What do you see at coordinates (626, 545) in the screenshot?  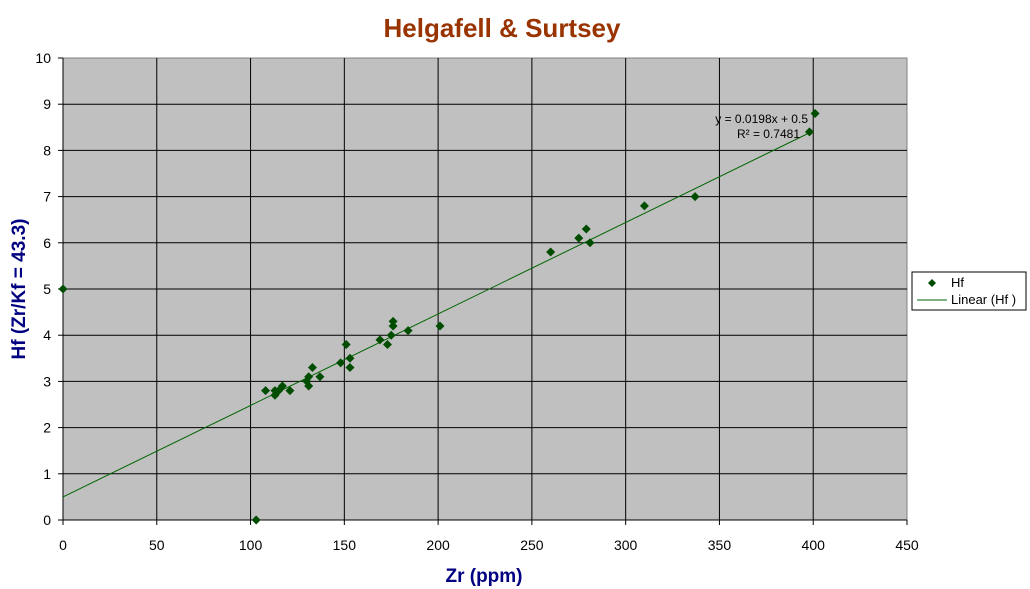 I see `x-tick-label: 300` at bounding box center [626, 545].